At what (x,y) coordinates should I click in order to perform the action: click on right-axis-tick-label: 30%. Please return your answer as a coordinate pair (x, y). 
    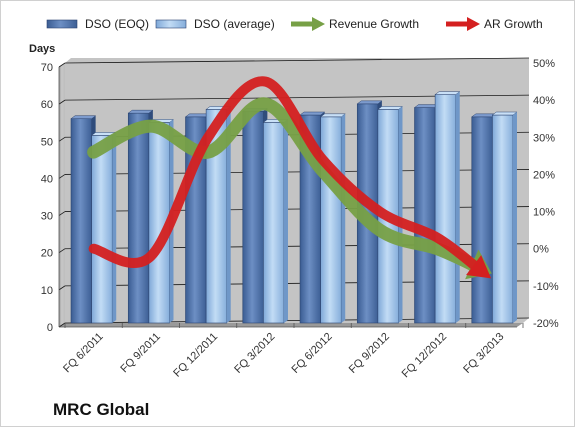
    Looking at the image, I should click on (544, 138).